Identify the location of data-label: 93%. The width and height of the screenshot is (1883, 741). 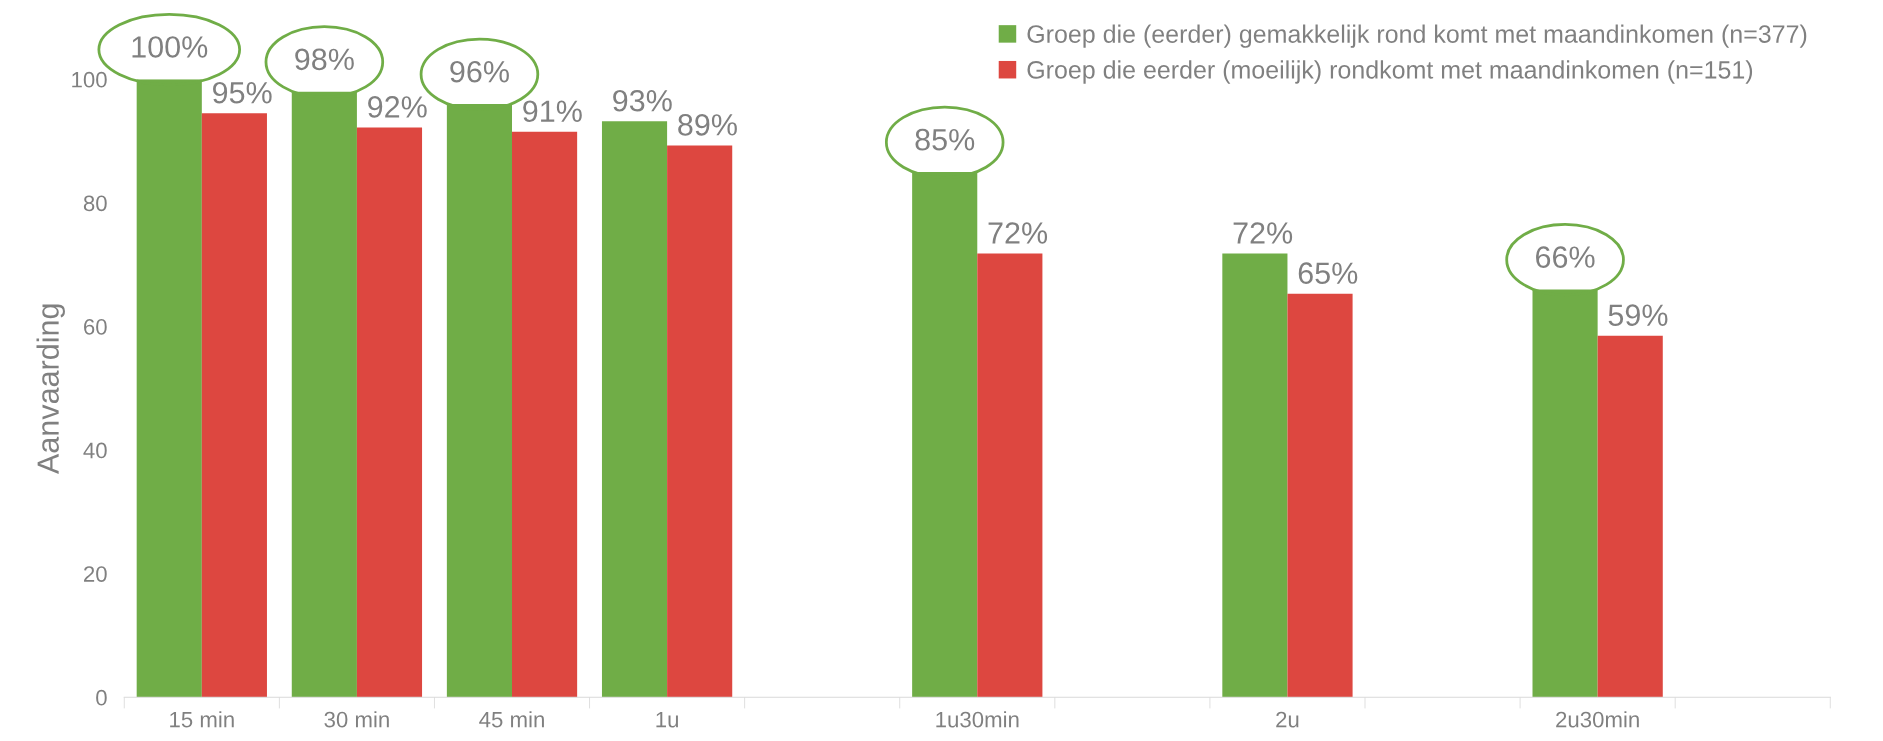
(642, 100).